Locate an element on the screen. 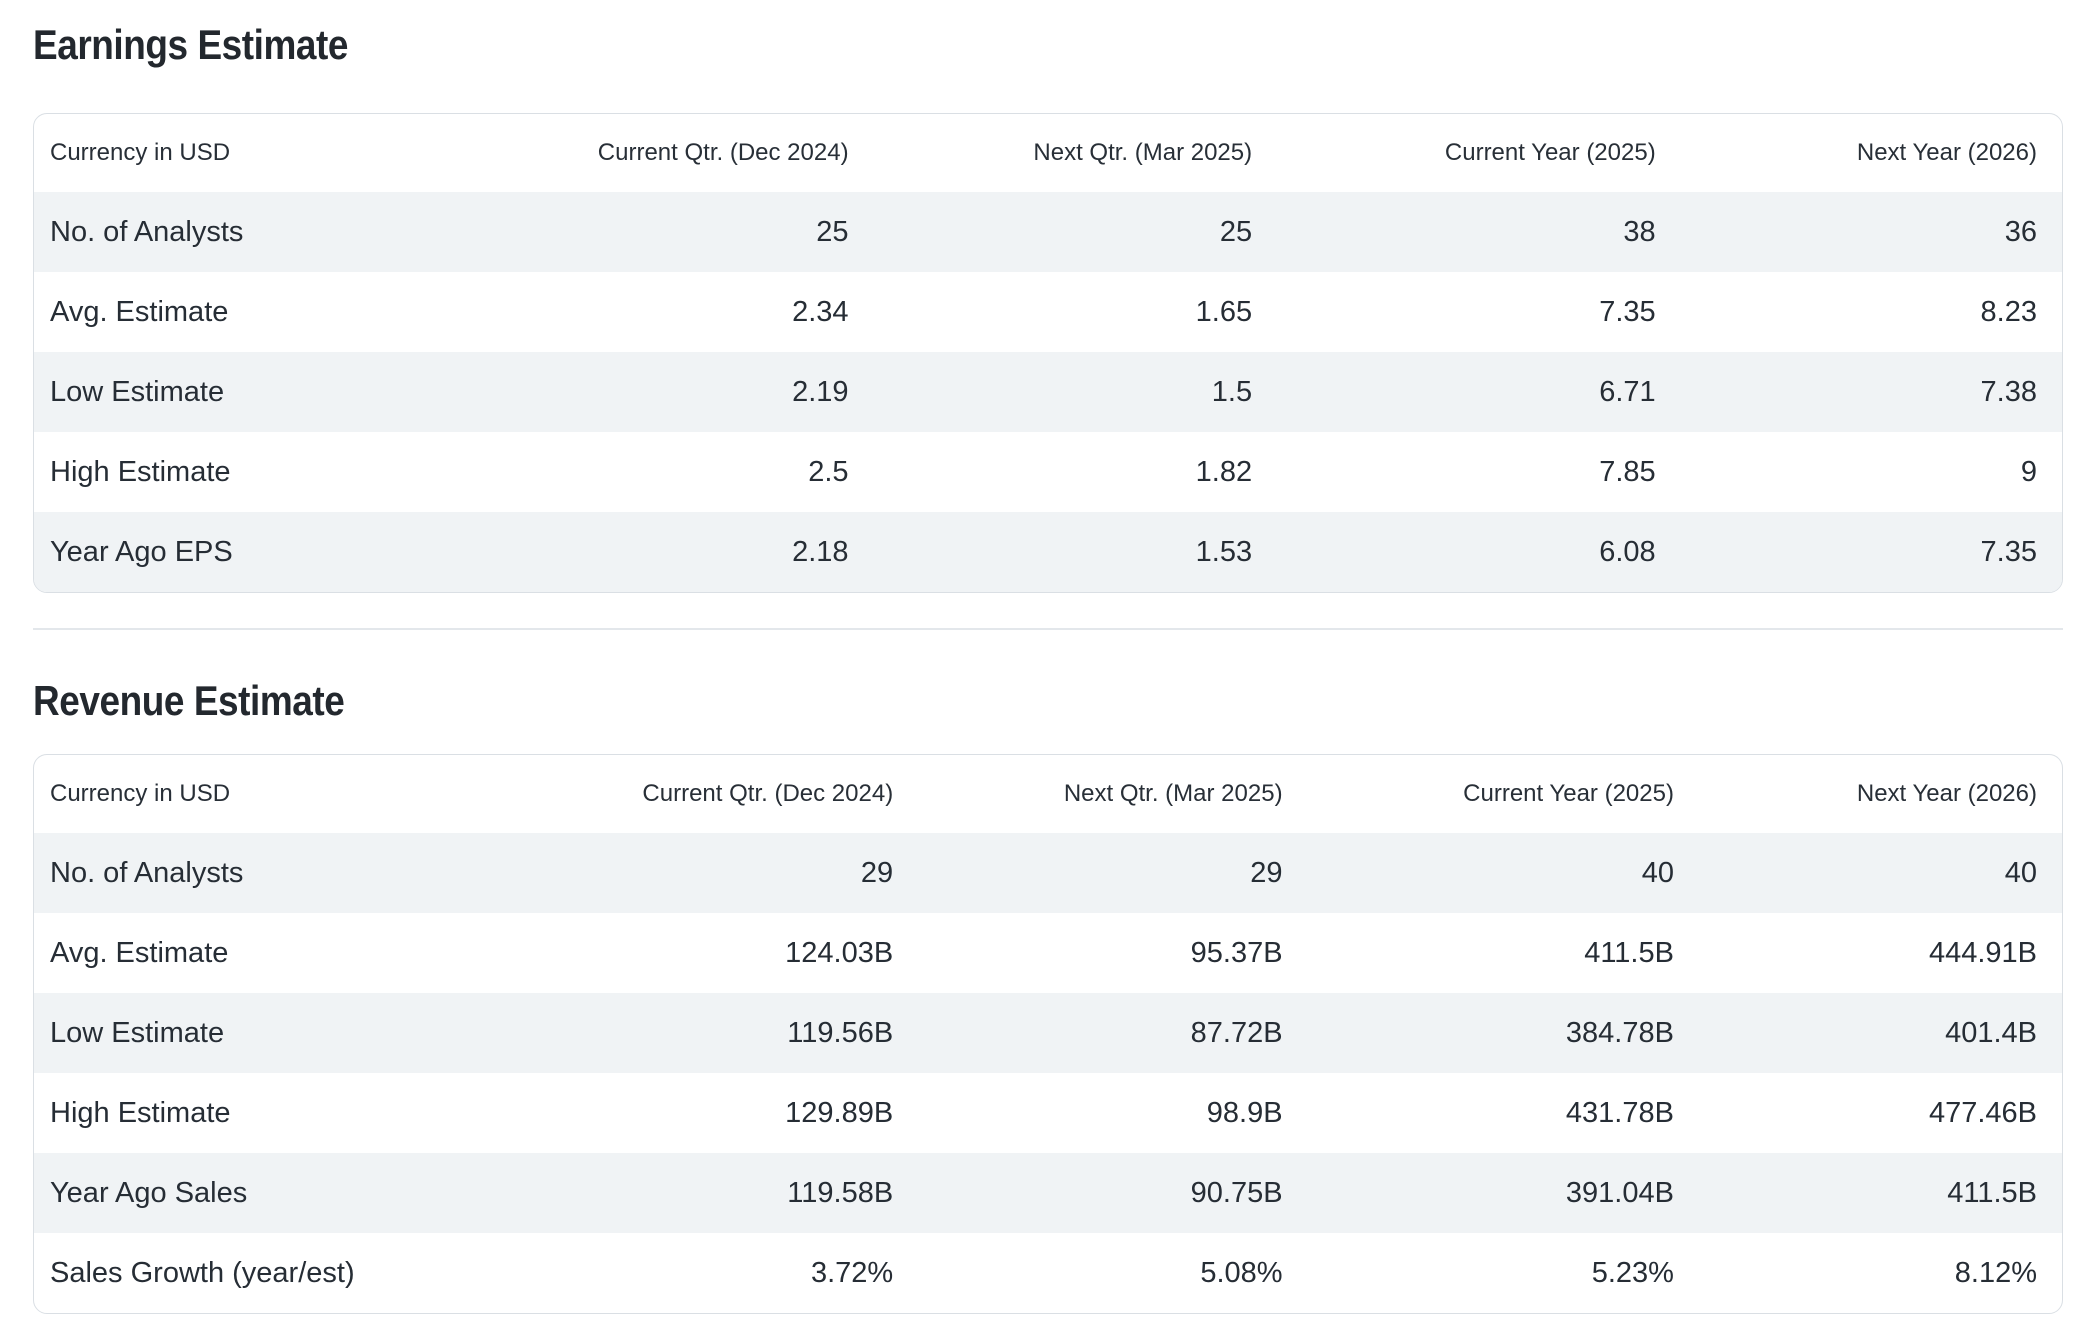 The height and width of the screenshot is (1332, 2080). cell-value: 391.04B is located at coordinates (1619, 1192).